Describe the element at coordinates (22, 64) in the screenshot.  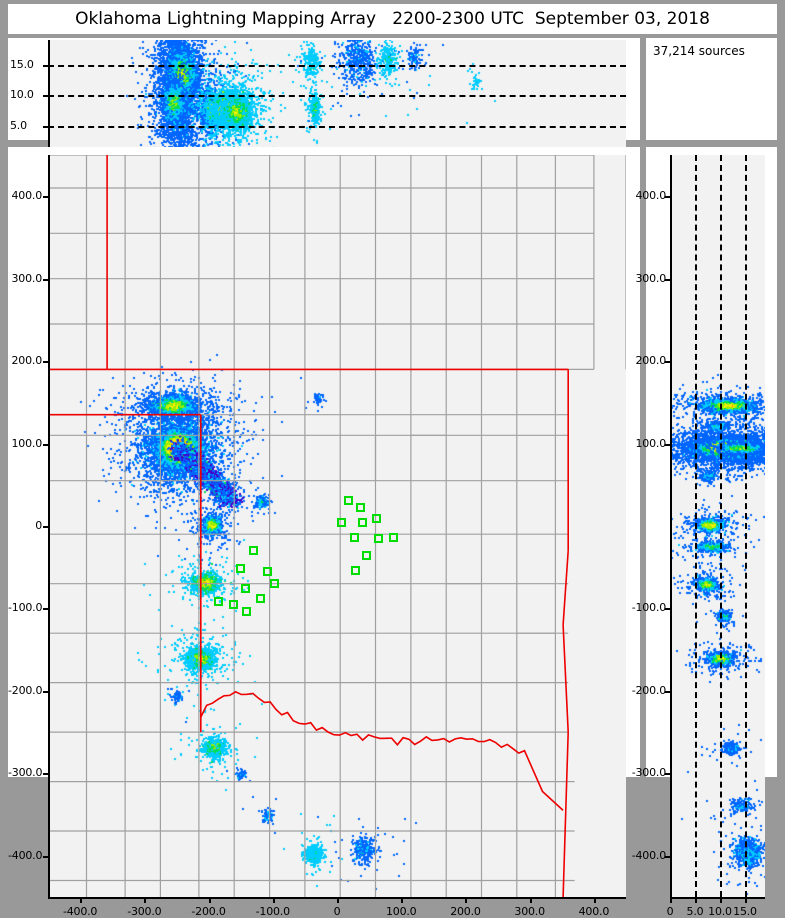
I see `top-ytick-label: 15.0` at that location.